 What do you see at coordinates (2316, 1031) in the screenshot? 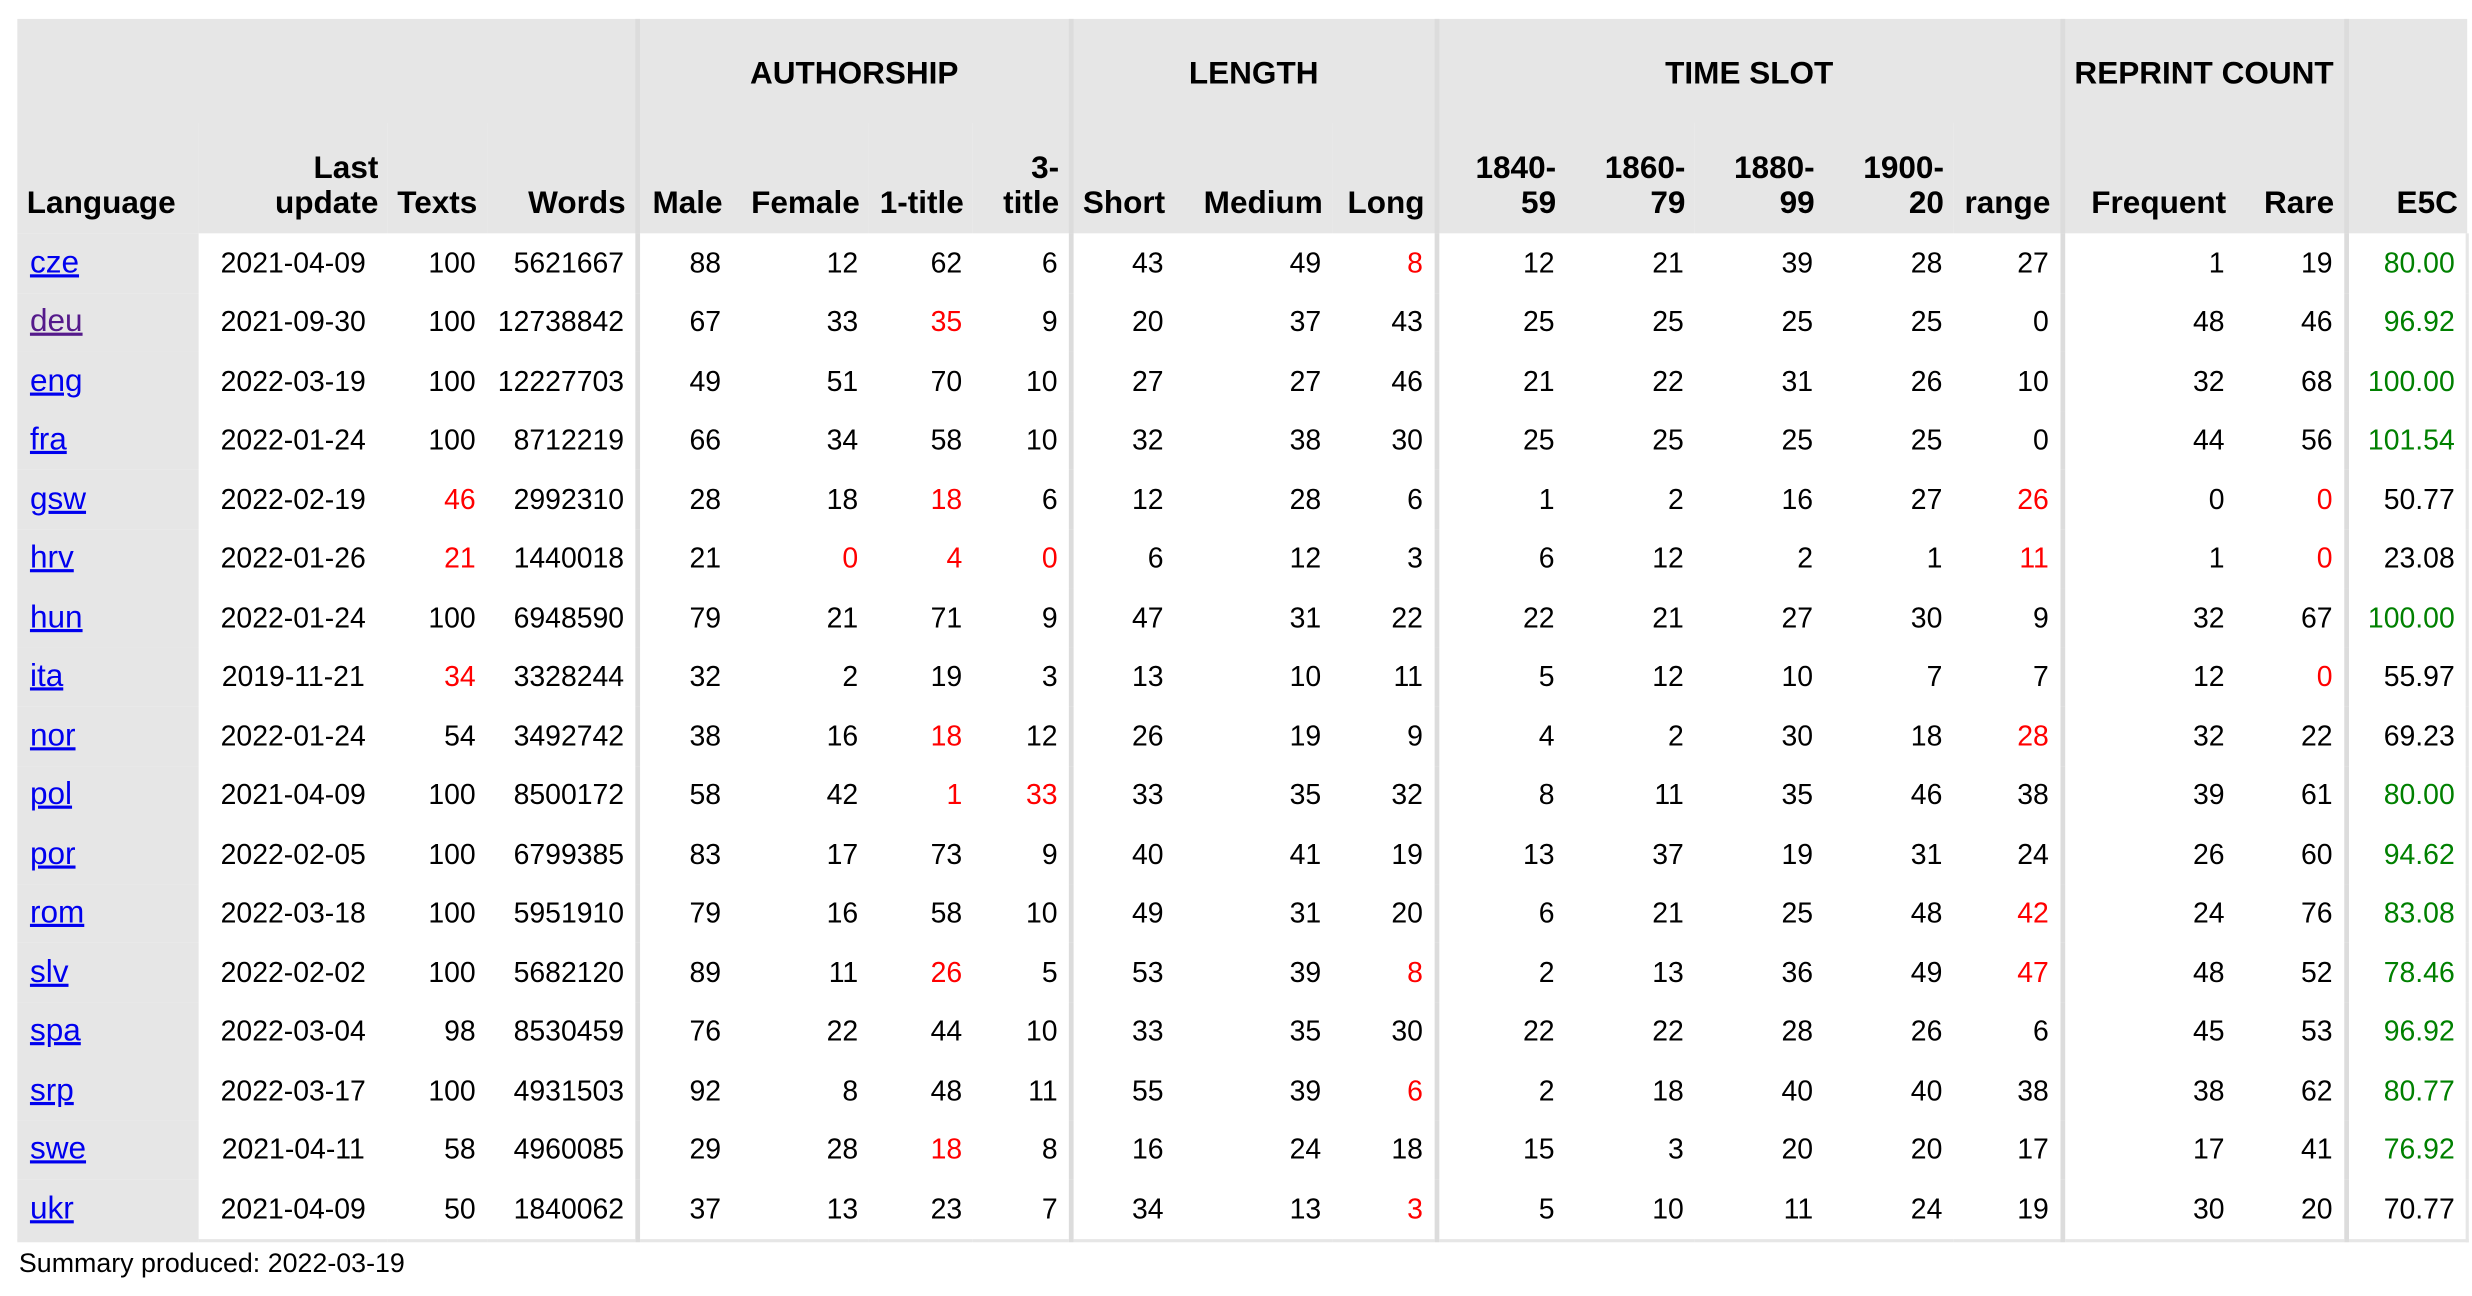
I see `cell-rare: 53` at bounding box center [2316, 1031].